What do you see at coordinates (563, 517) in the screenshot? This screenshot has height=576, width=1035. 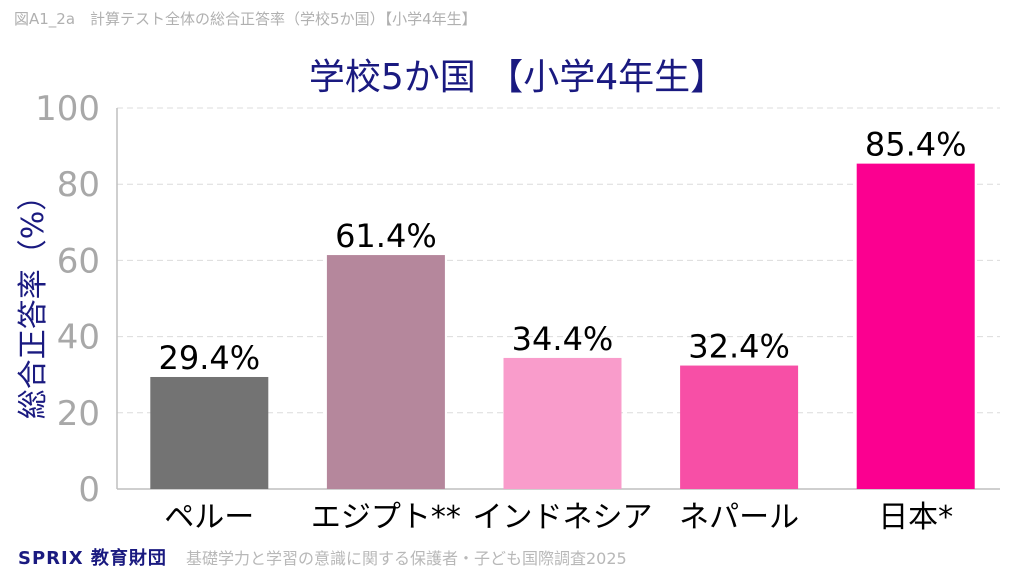 I see `x-tick-label: インドネシア` at bounding box center [563, 517].